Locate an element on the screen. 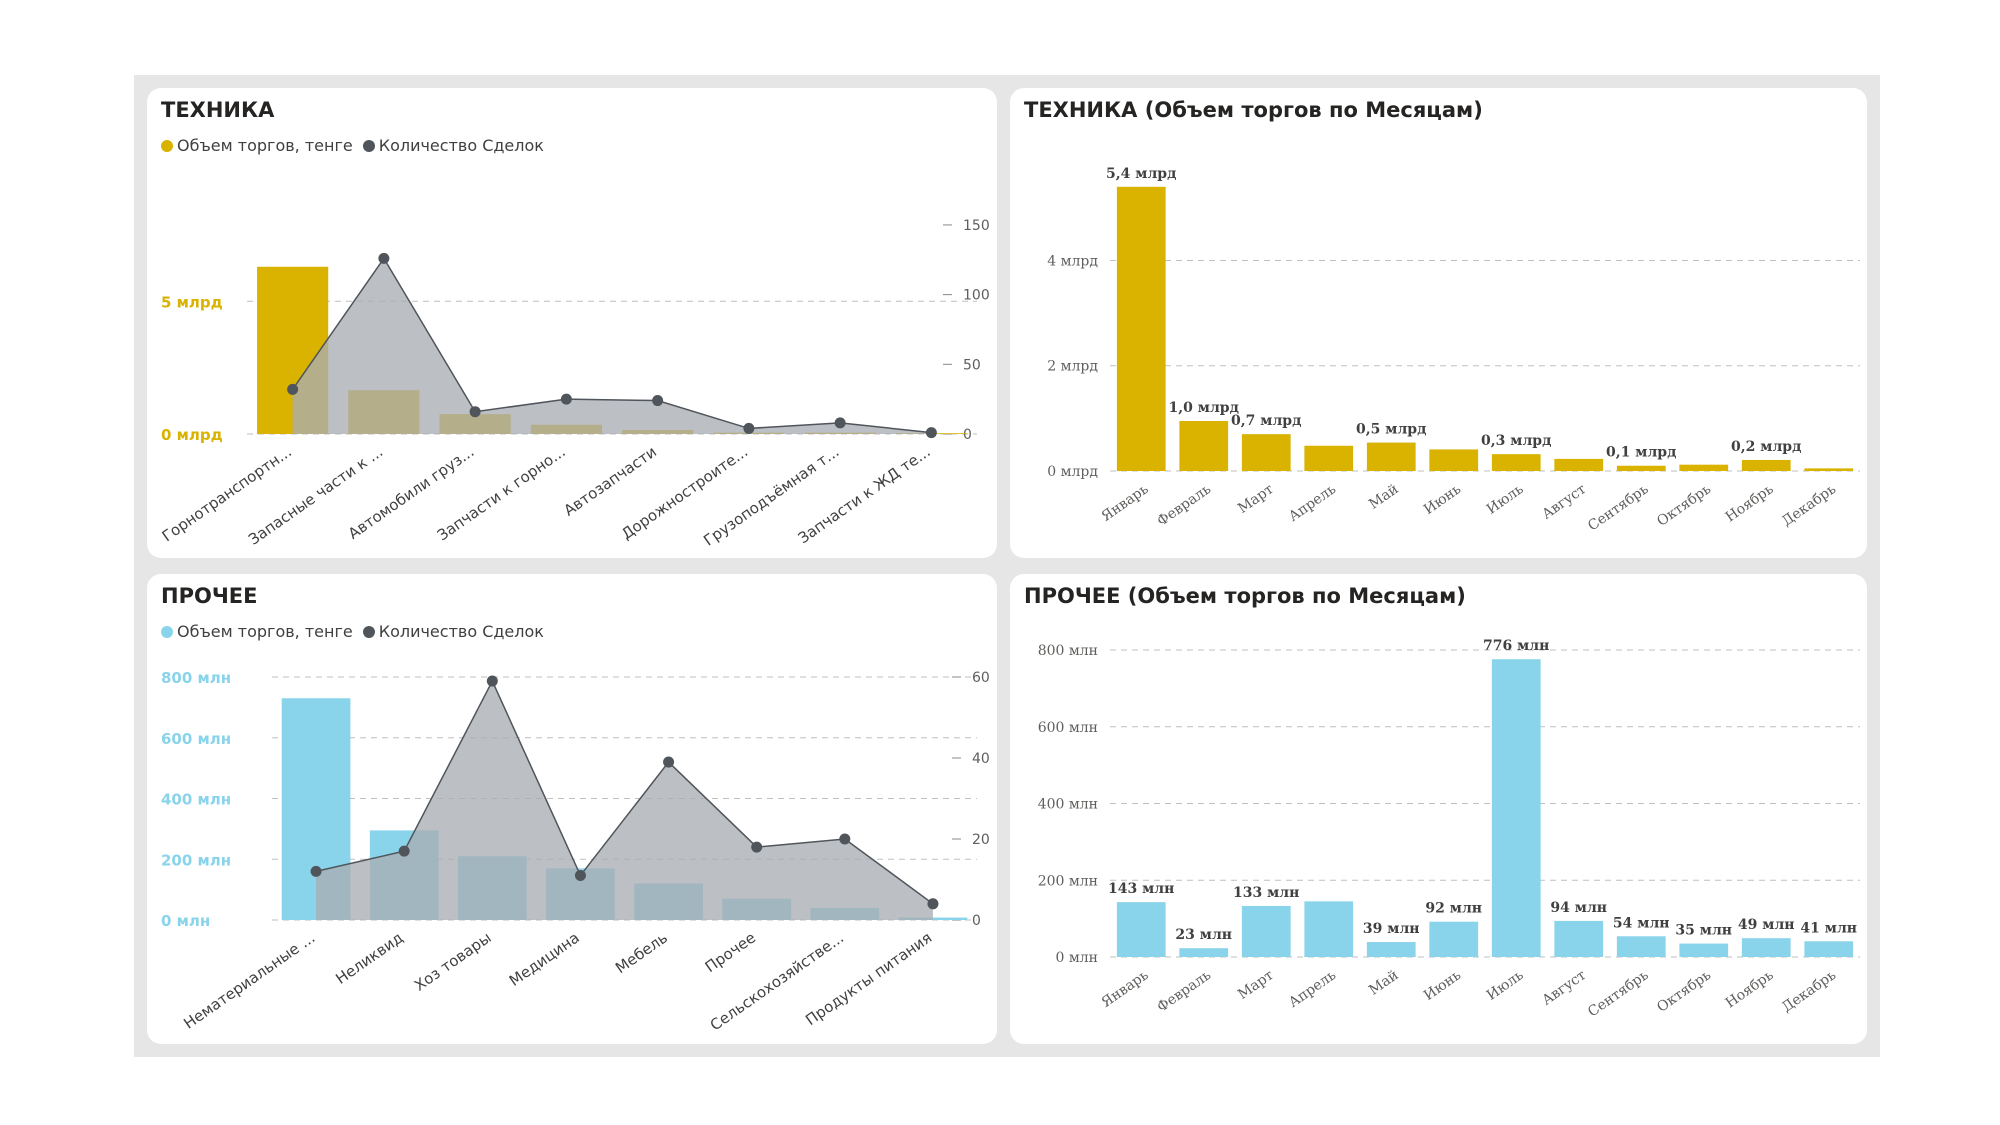 Image resolution: width=2000 pixels, height=1125 pixels. y-right-tick-label: 150 is located at coordinates (976, 226).